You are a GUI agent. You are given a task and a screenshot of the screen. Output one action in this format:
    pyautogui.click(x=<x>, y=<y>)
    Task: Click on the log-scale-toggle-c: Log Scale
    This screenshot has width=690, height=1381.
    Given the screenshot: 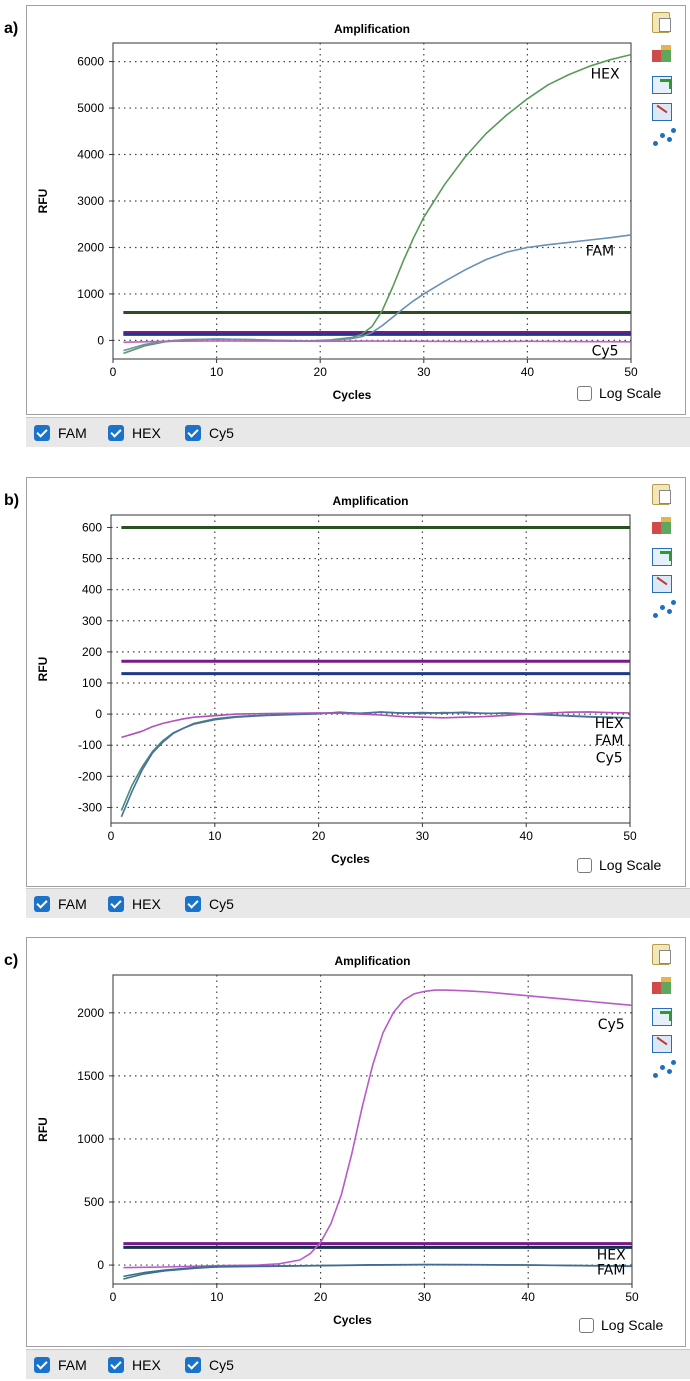 What is the action you would take?
    pyautogui.click(x=621, y=1325)
    